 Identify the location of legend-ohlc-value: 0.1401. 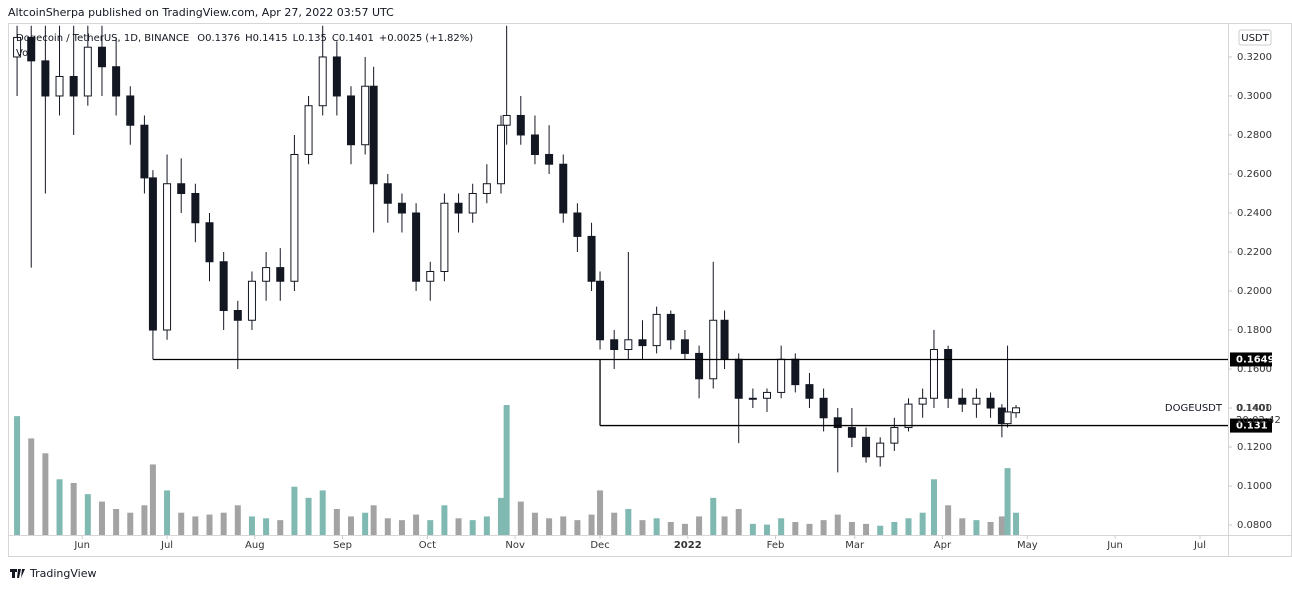
(356, 38).